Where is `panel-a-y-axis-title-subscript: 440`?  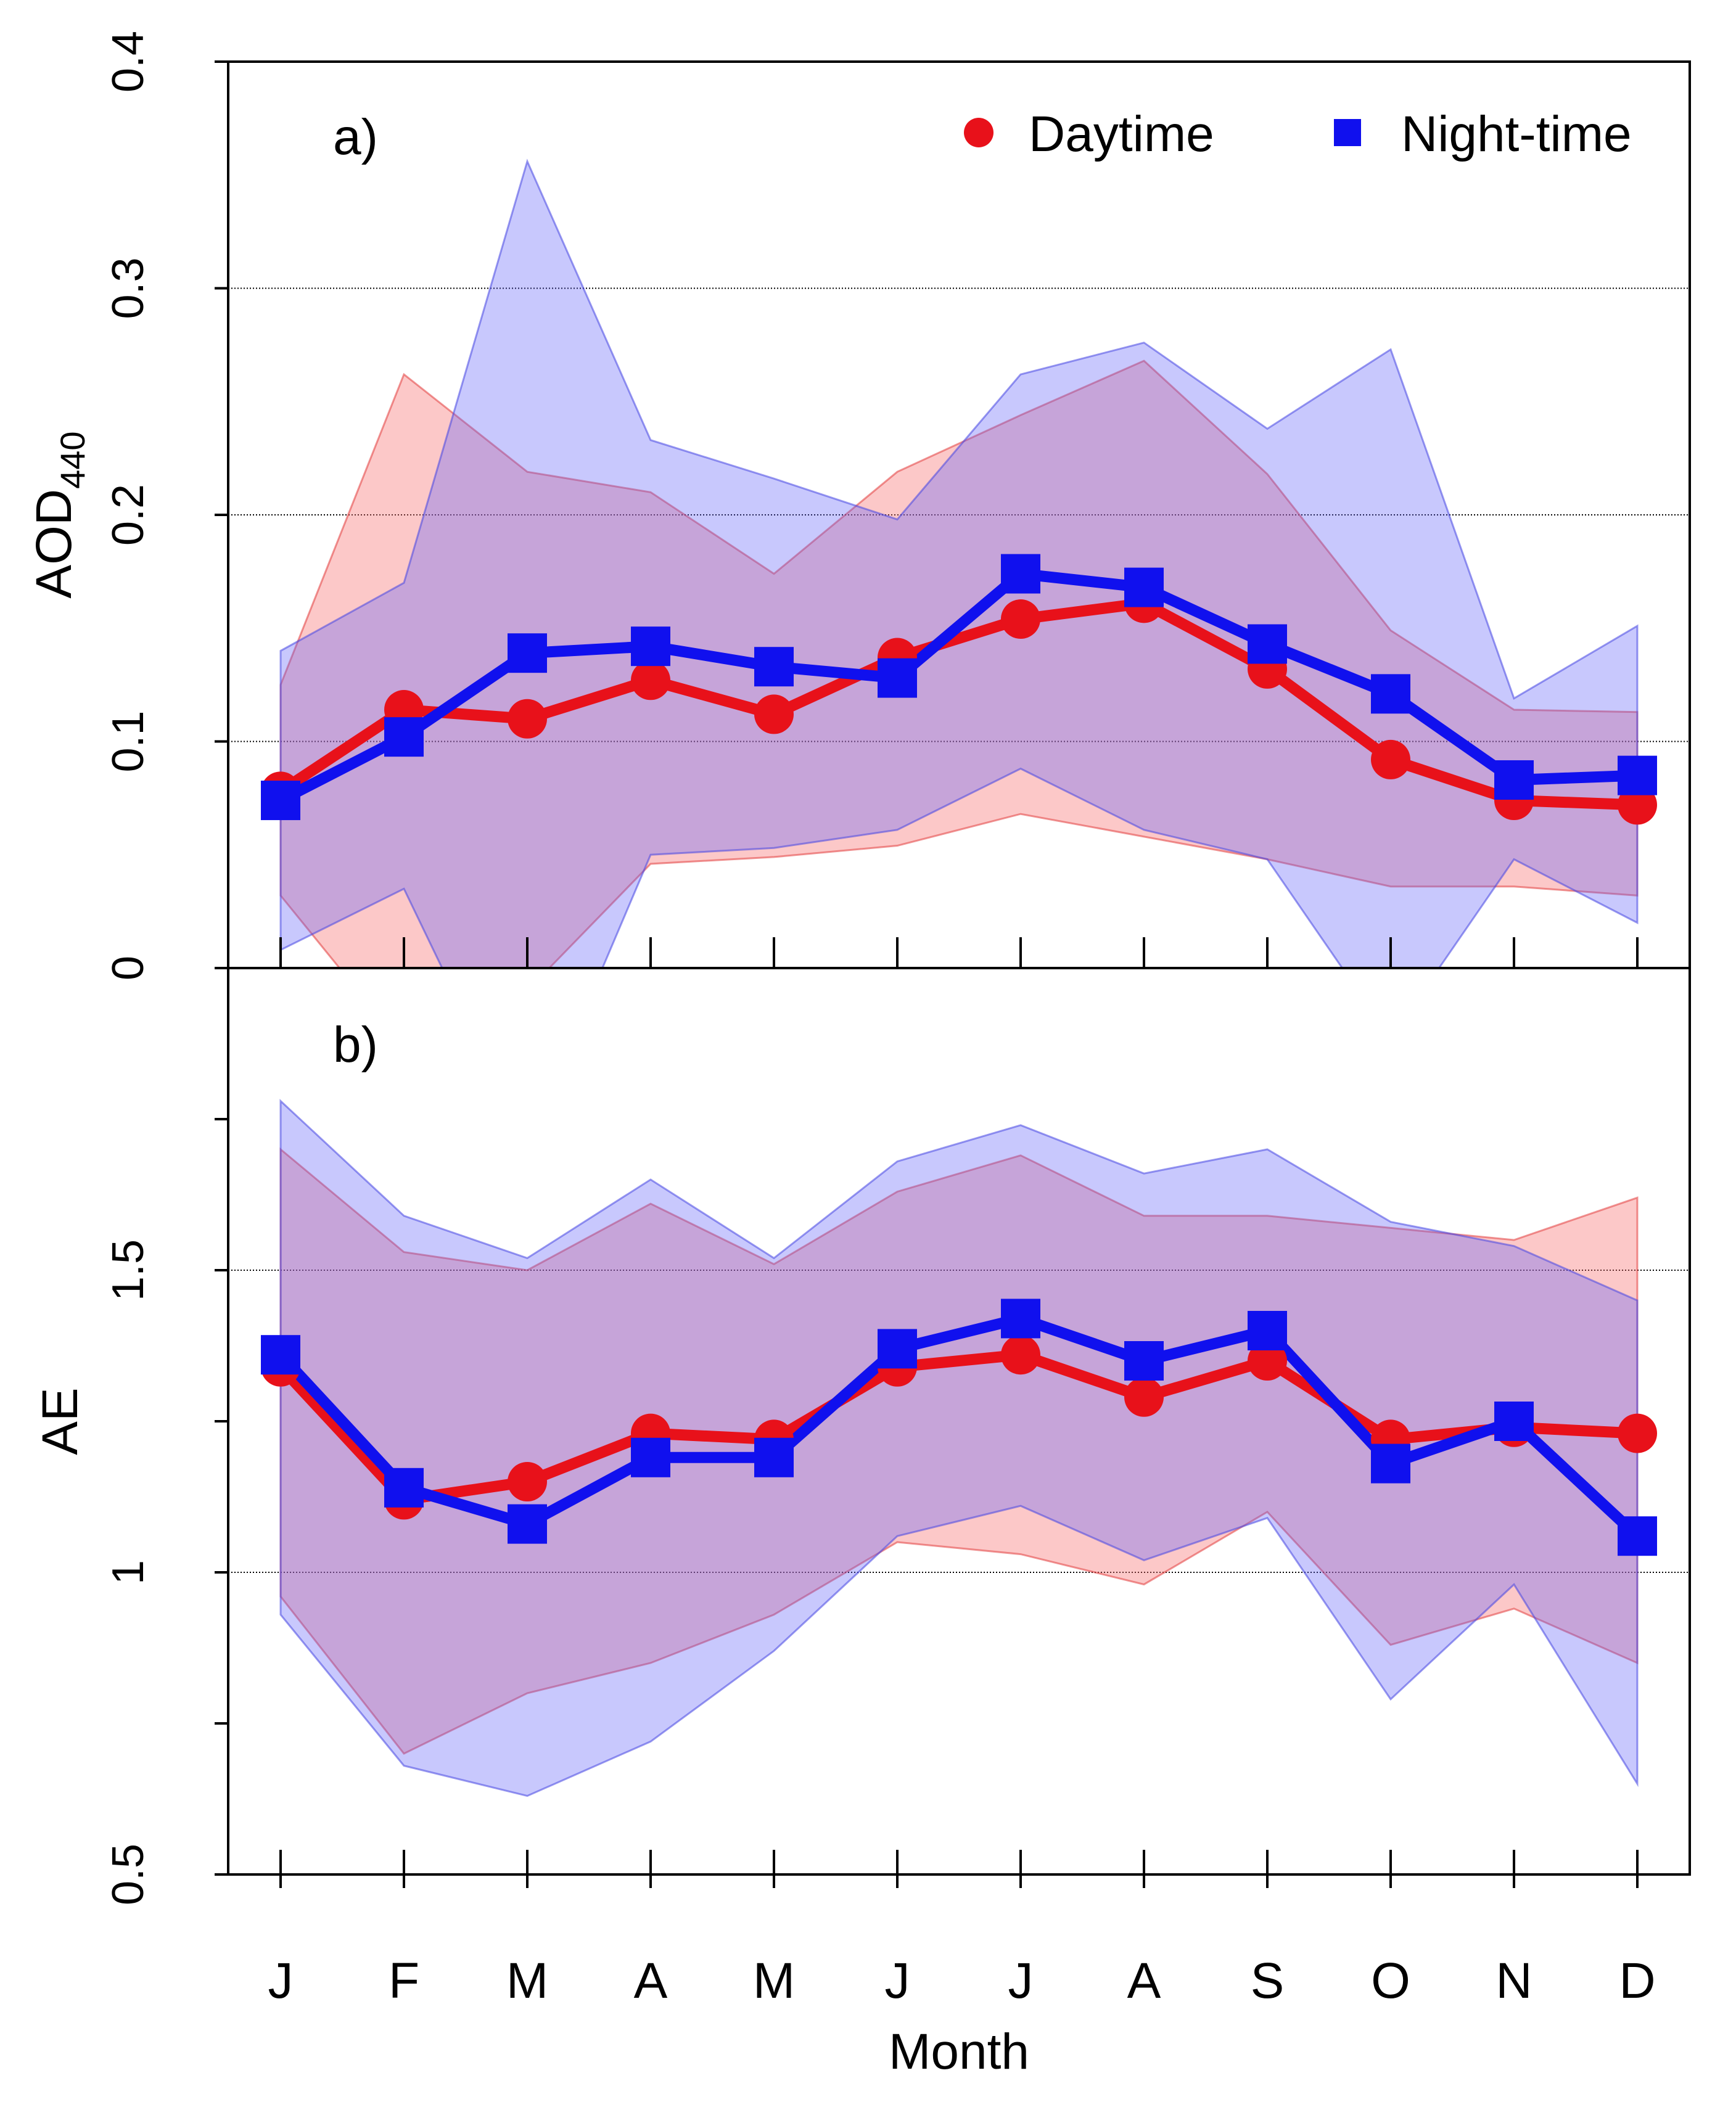 panel-a-y-axis-title-subscript: 440 is located at coordinates (73, 459).